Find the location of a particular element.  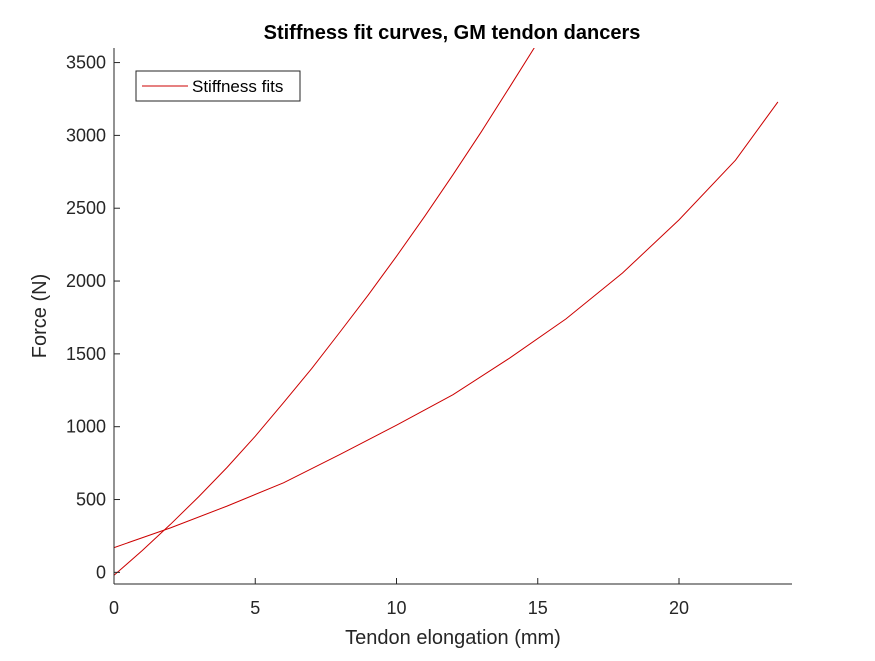

x-tick-label: 0 is located at coordinates (114, 608).